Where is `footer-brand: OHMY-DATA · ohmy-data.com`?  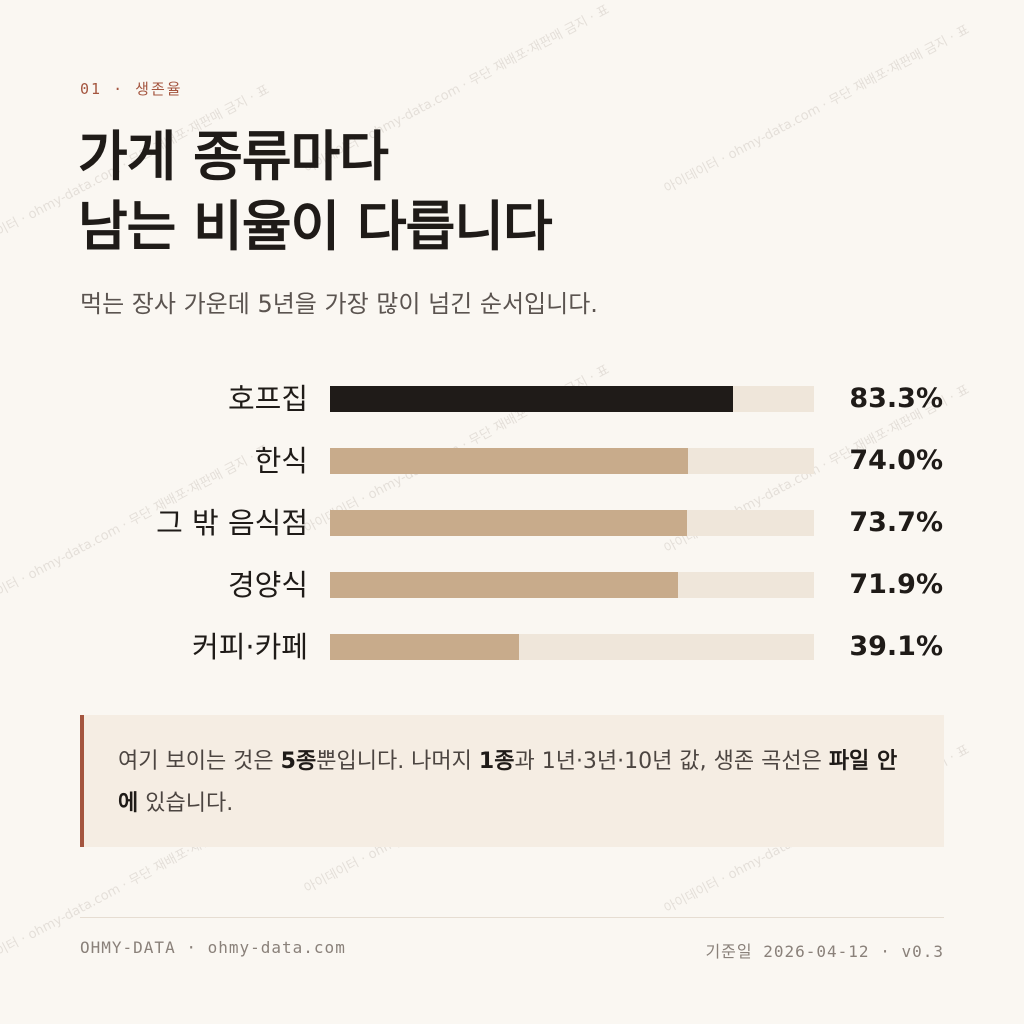
footer-brand: OHMY-DATA · ohmy-data.com is located at coordinates (213, 947).